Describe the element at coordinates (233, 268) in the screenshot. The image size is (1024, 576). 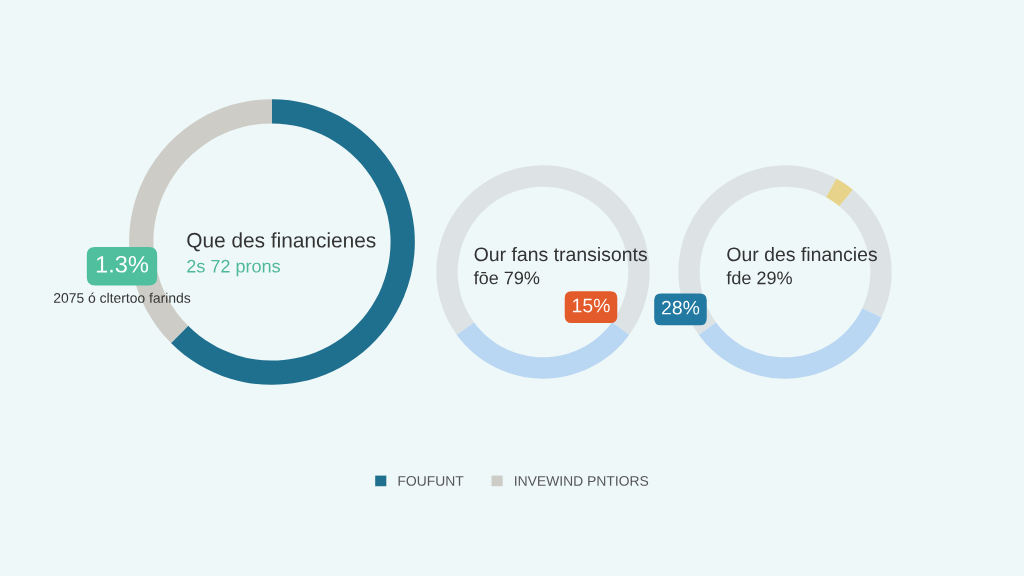
I see `text: 2s 72 prons` at that location.